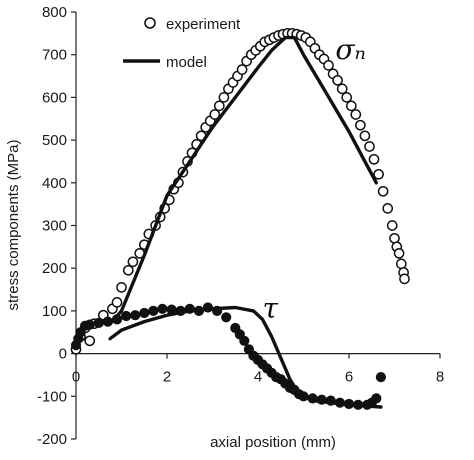  What do you see at coordinates (54, 55) in the screenshot?
I see `y-tick-label: 700` at bounding box center [54, 55].